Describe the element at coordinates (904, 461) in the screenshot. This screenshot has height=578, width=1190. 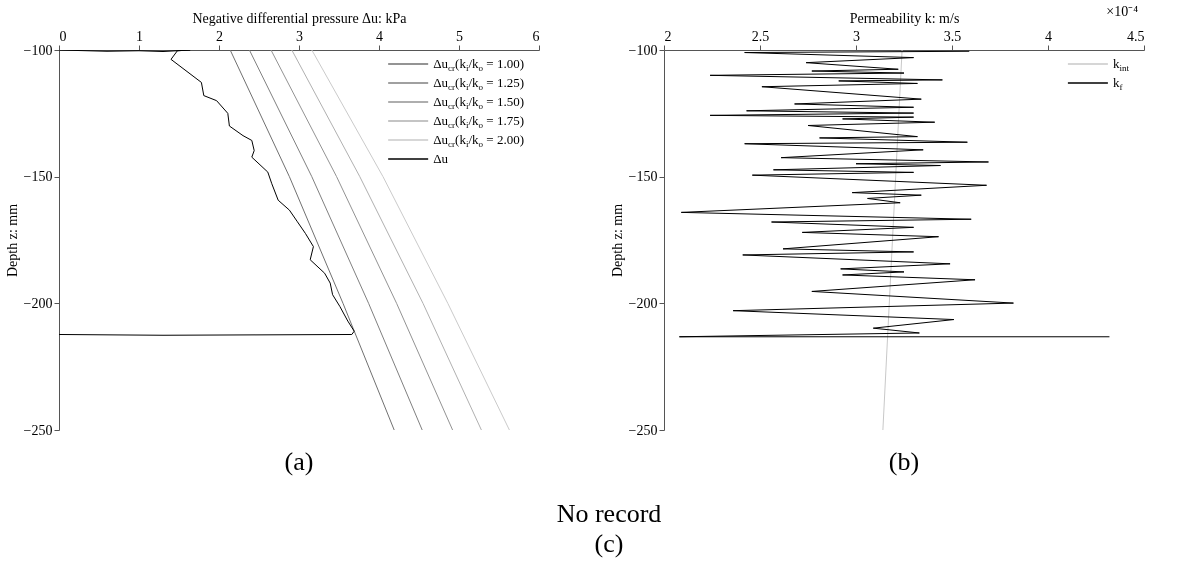
I see `text: (b)` at that location.